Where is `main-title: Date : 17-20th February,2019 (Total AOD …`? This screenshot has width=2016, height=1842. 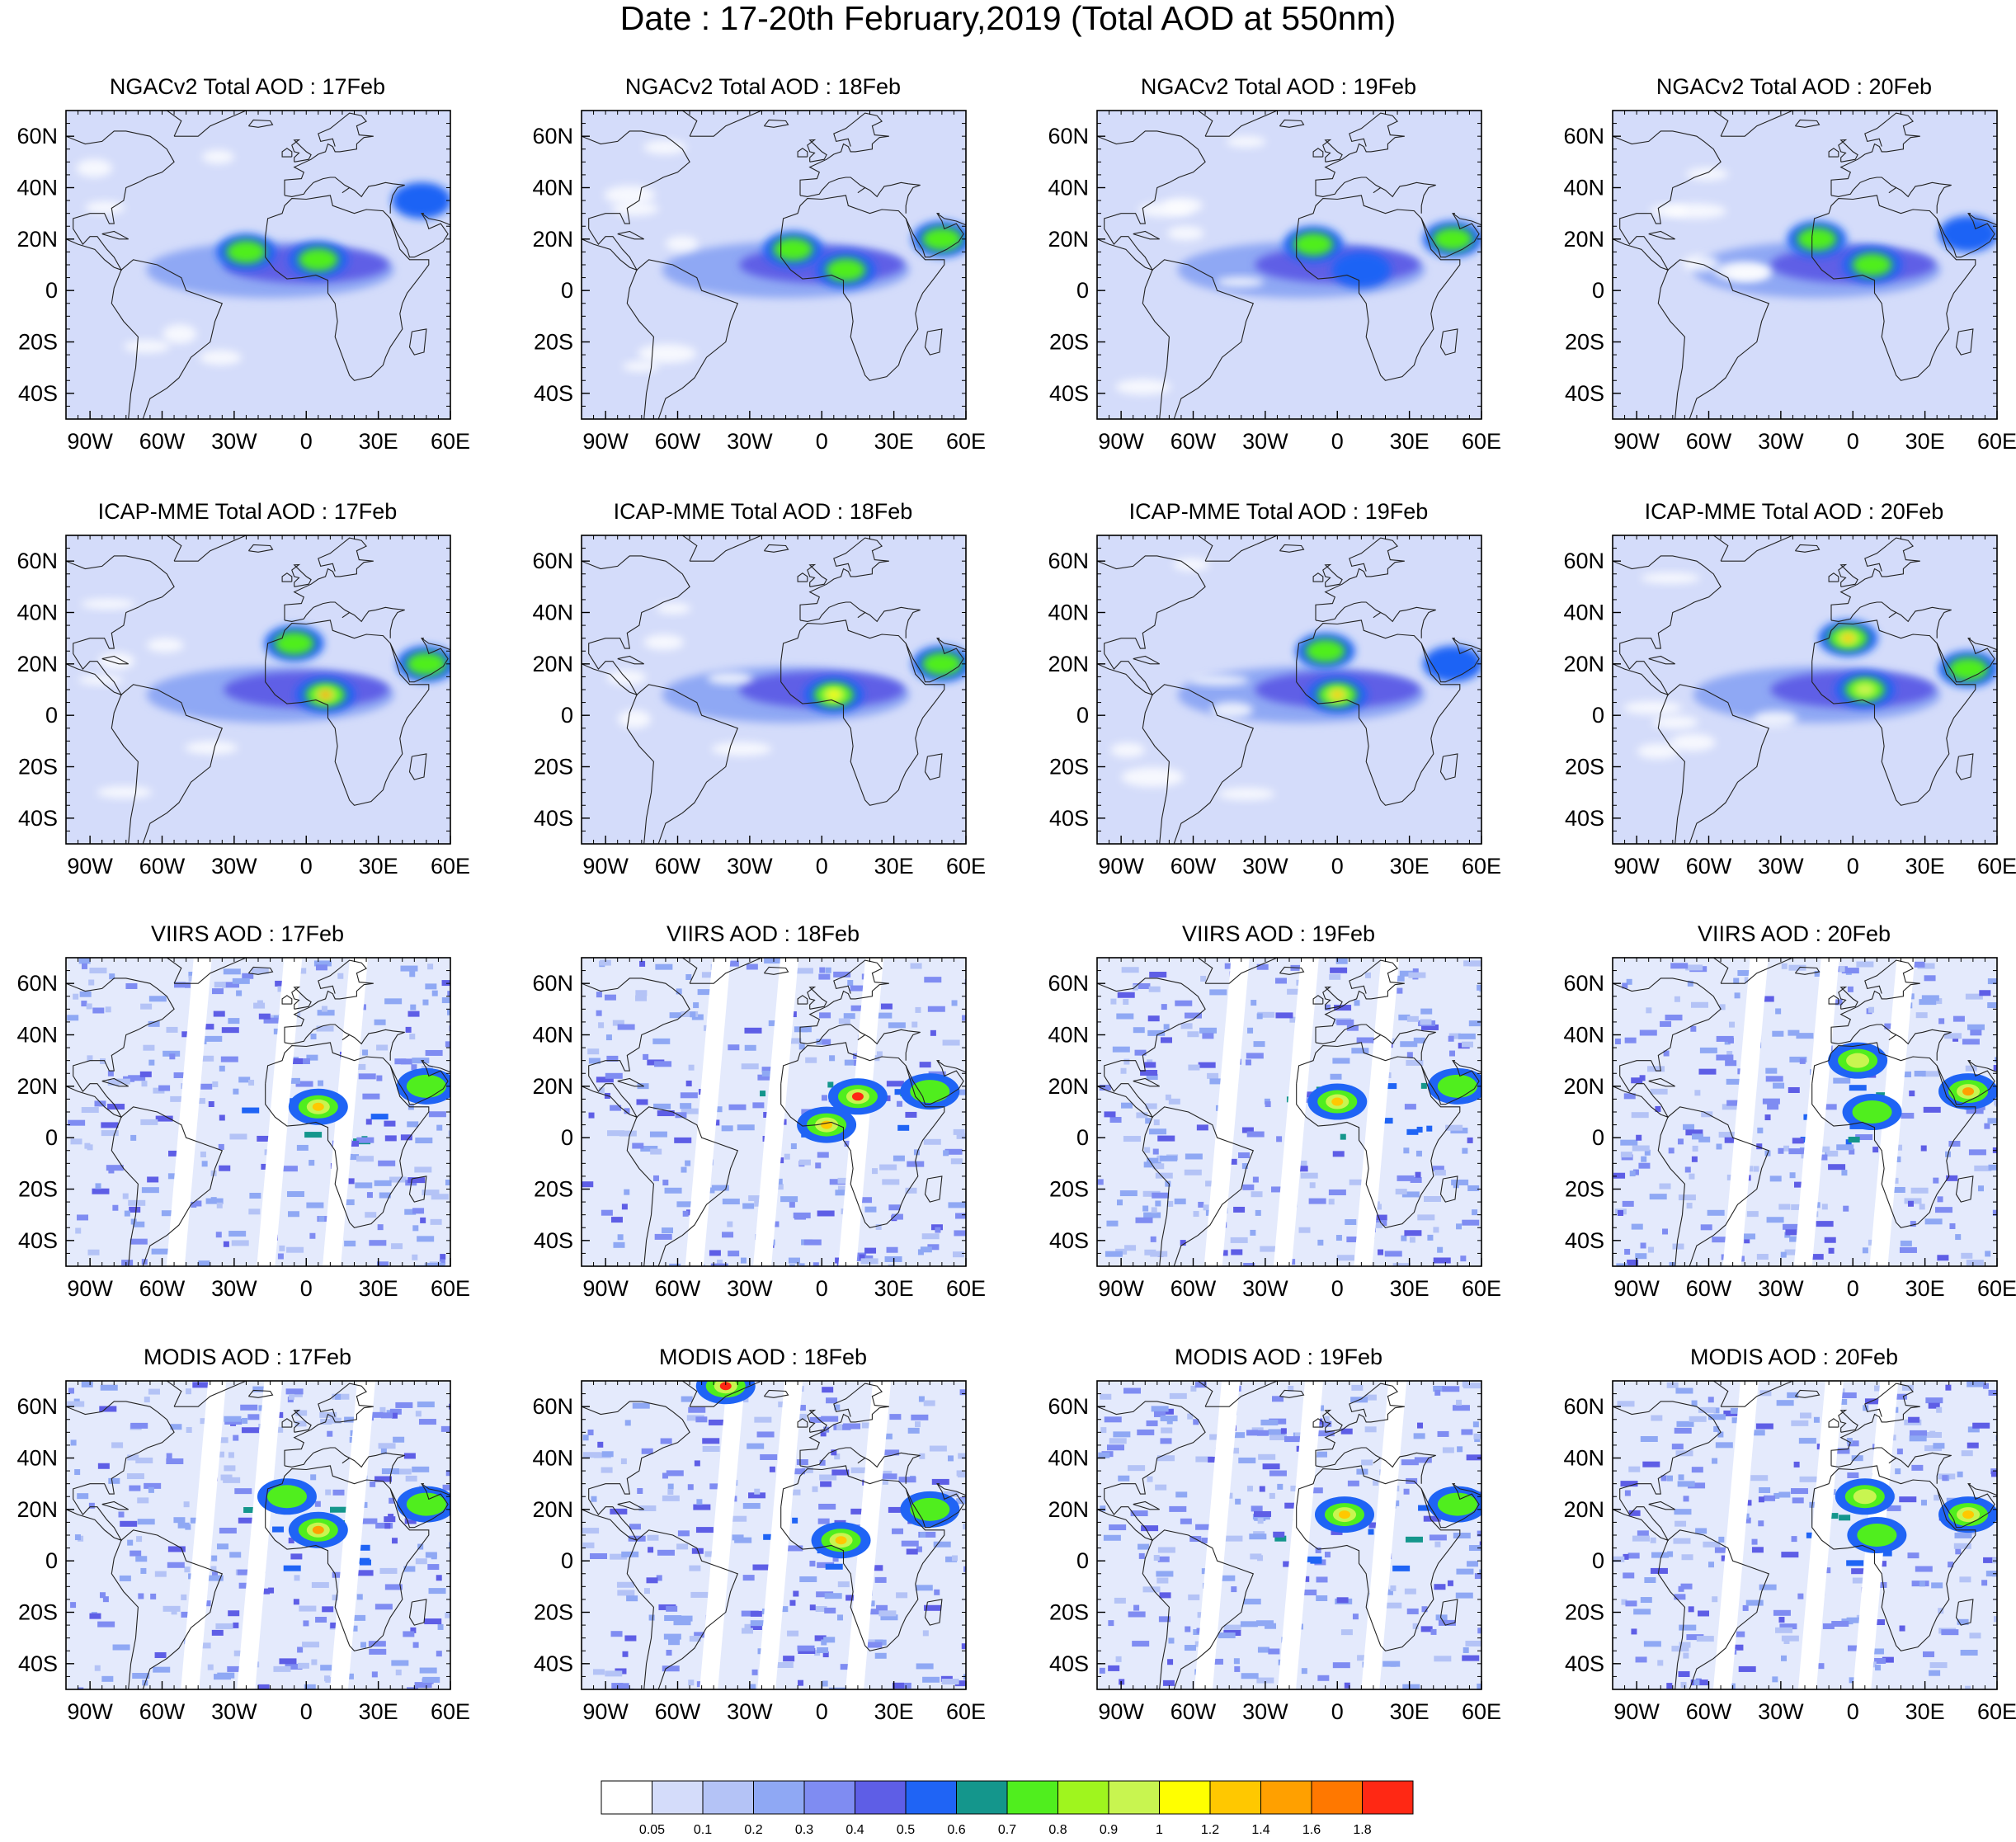
main-title: Date : 17-20th February,2019 (Total AOD … is located at coordinates (1008, 19).